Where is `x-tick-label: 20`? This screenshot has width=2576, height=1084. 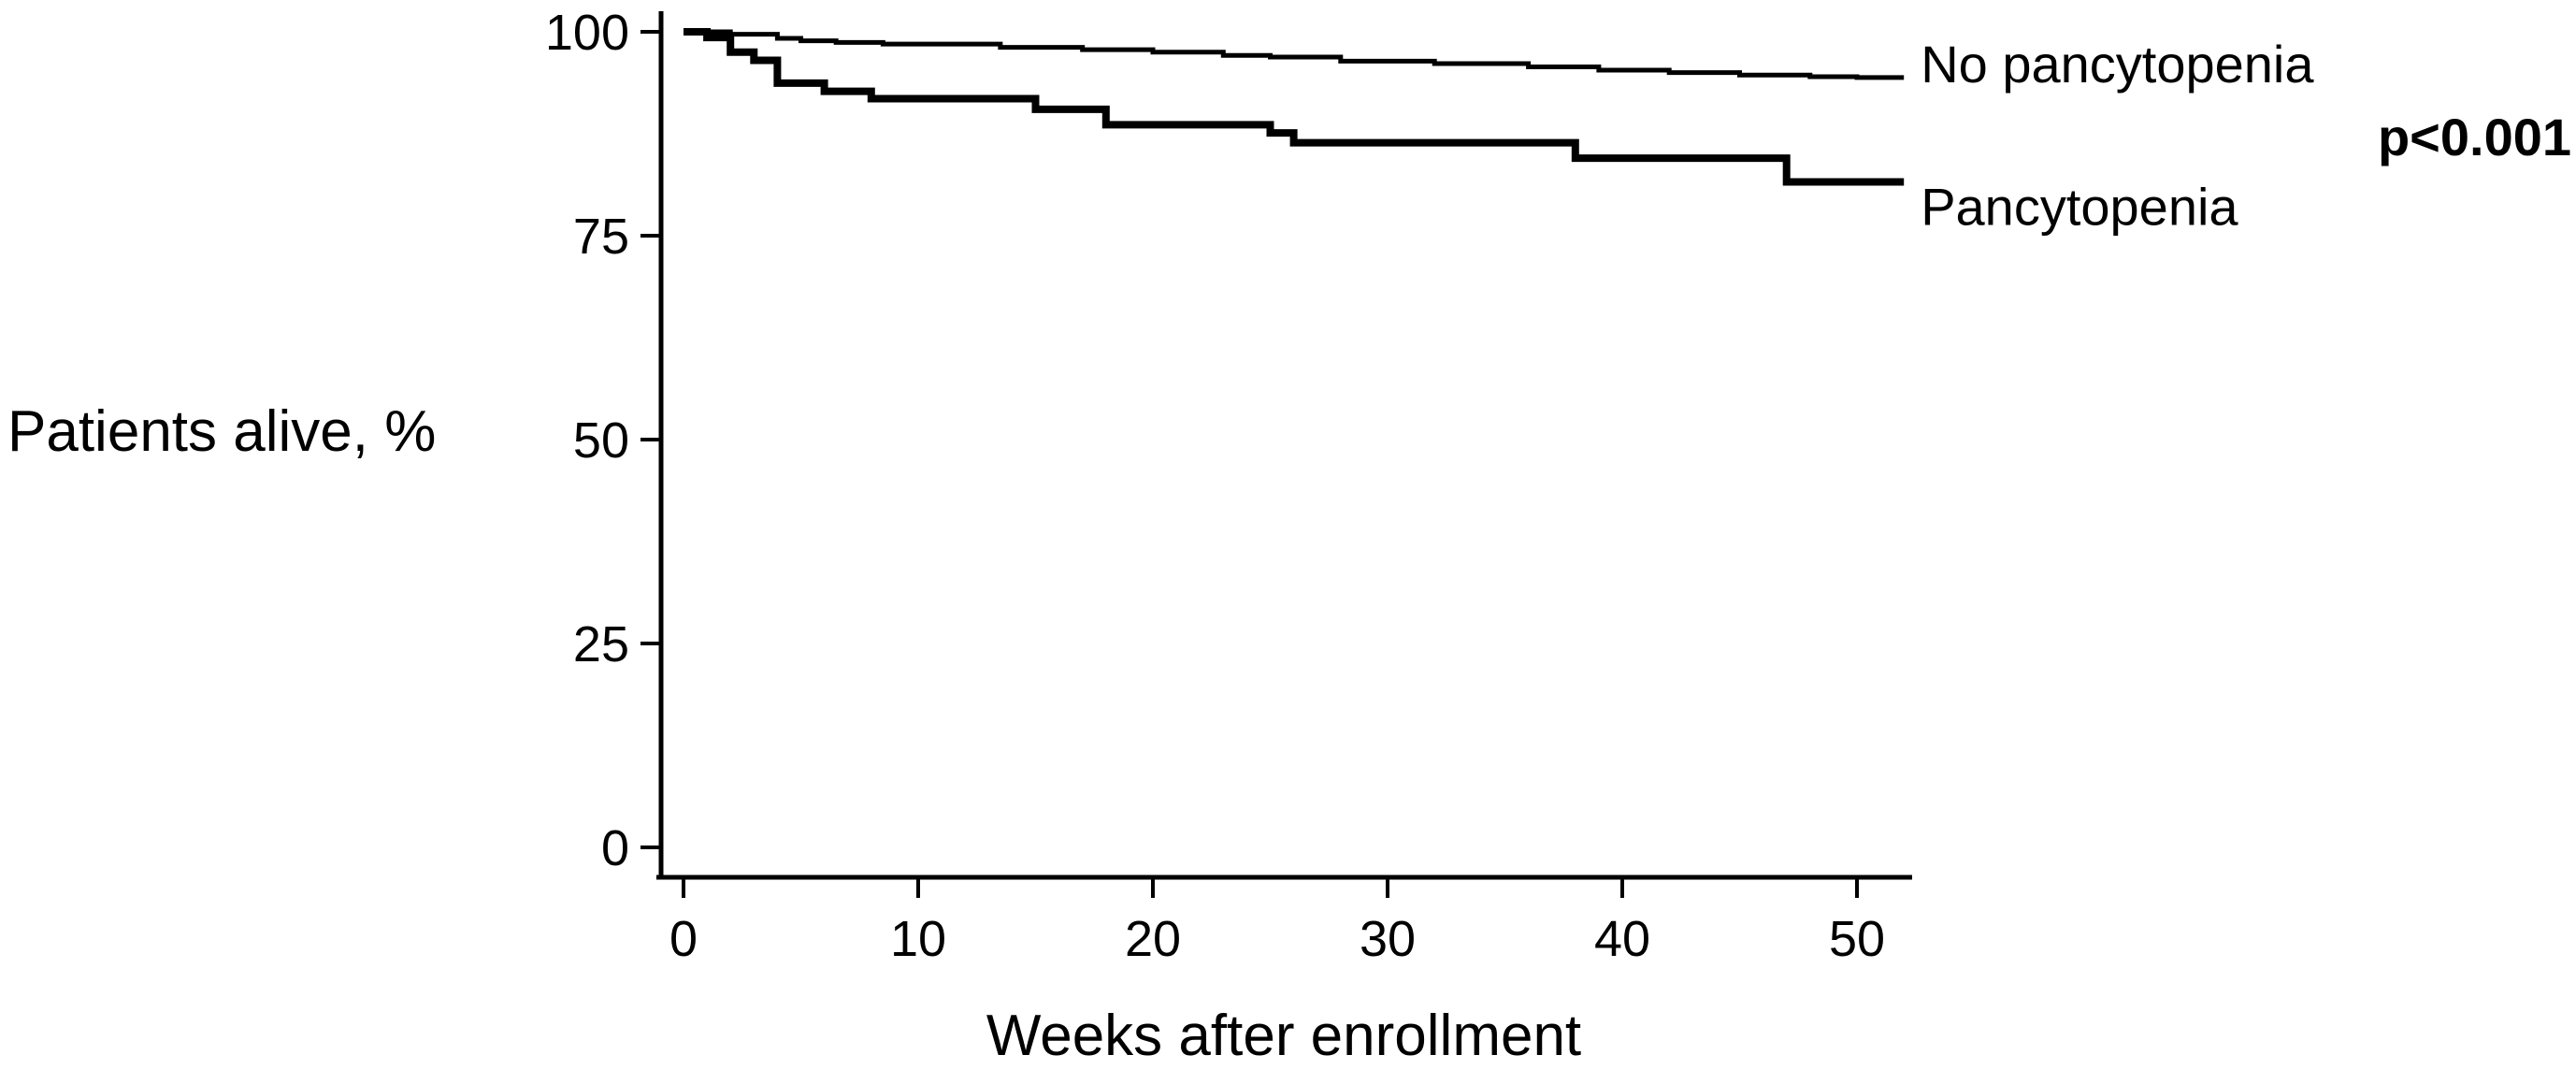 x-tick-label: 20 is located at coordinates (1153, 939).